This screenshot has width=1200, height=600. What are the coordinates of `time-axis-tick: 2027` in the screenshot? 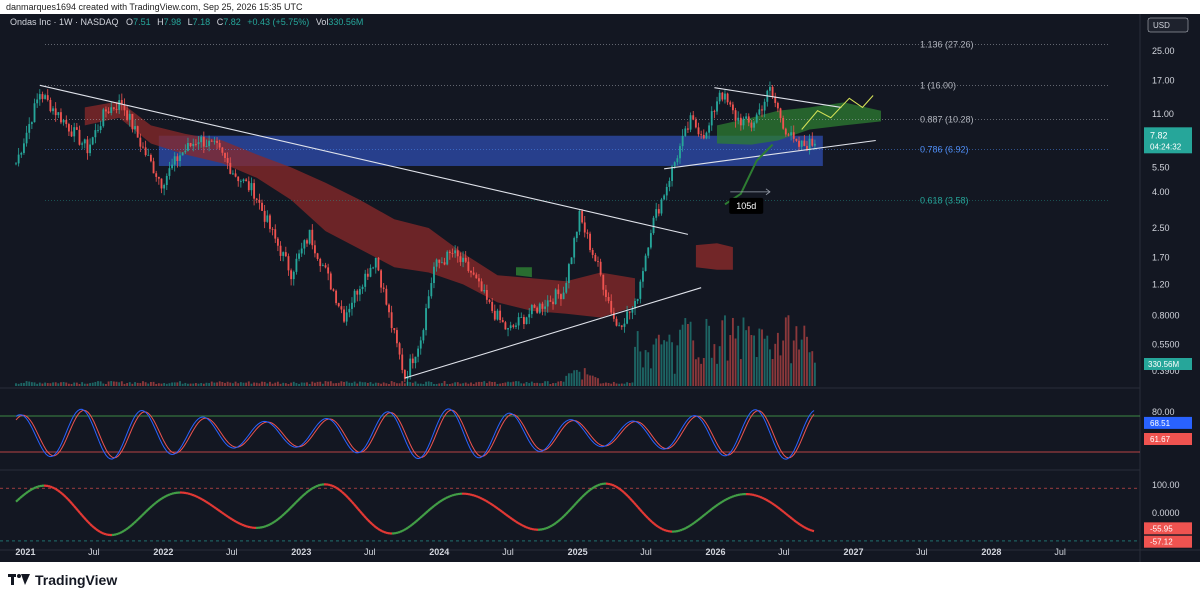 It's located at (853, 552).